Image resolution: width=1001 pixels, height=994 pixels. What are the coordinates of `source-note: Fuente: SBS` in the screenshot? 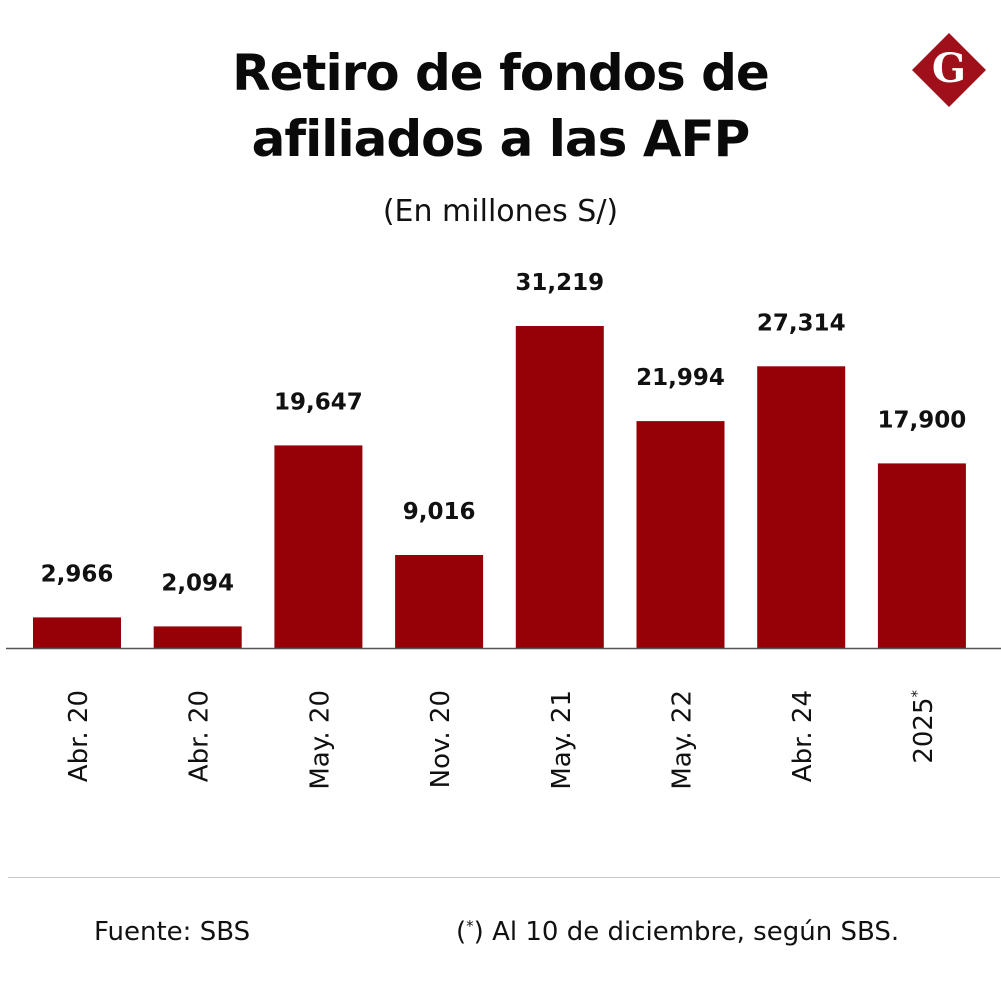 It's located at (172, 932).